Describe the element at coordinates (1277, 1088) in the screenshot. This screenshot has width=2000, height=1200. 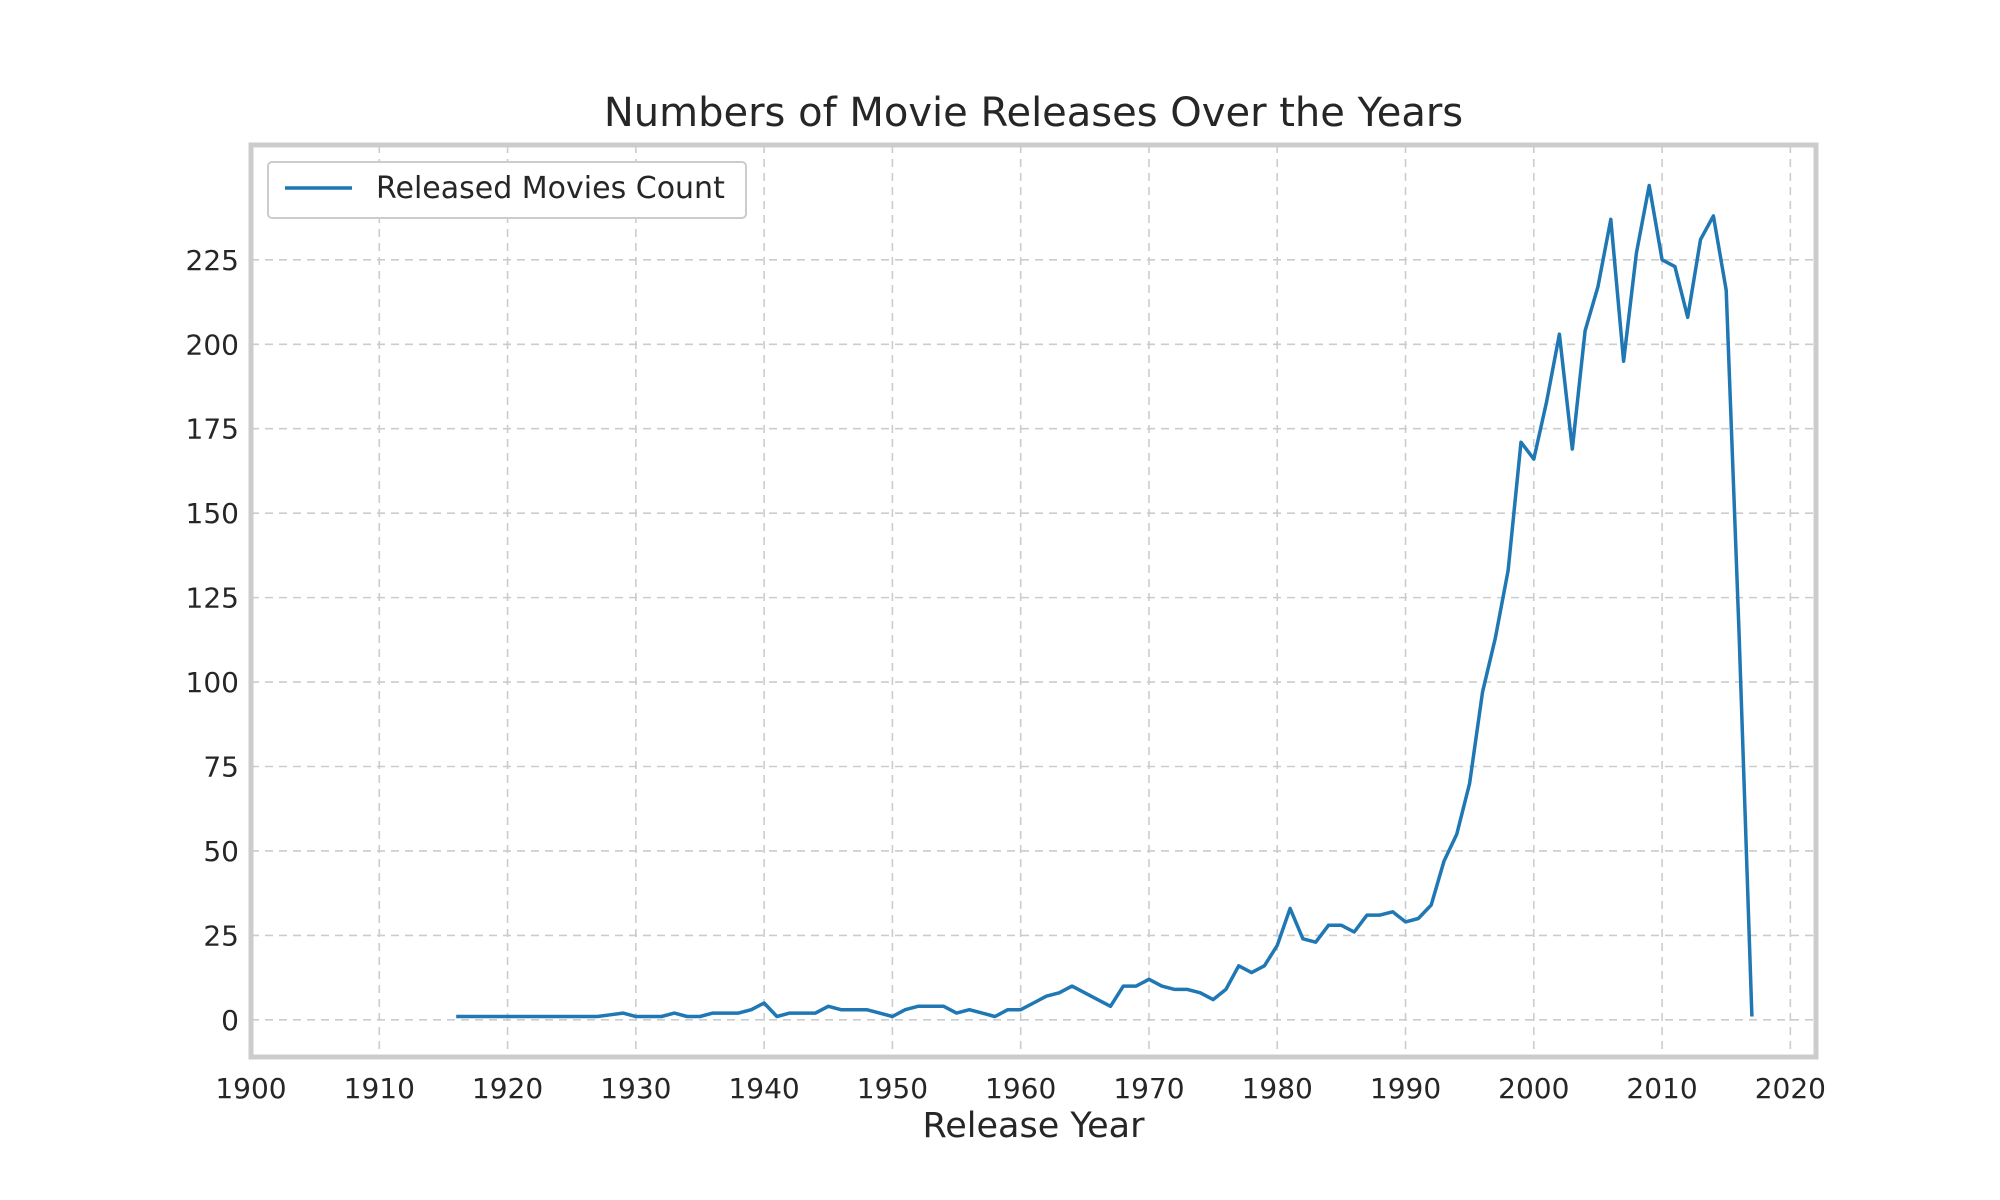
I see `x-tick-label: 1980` at that location.